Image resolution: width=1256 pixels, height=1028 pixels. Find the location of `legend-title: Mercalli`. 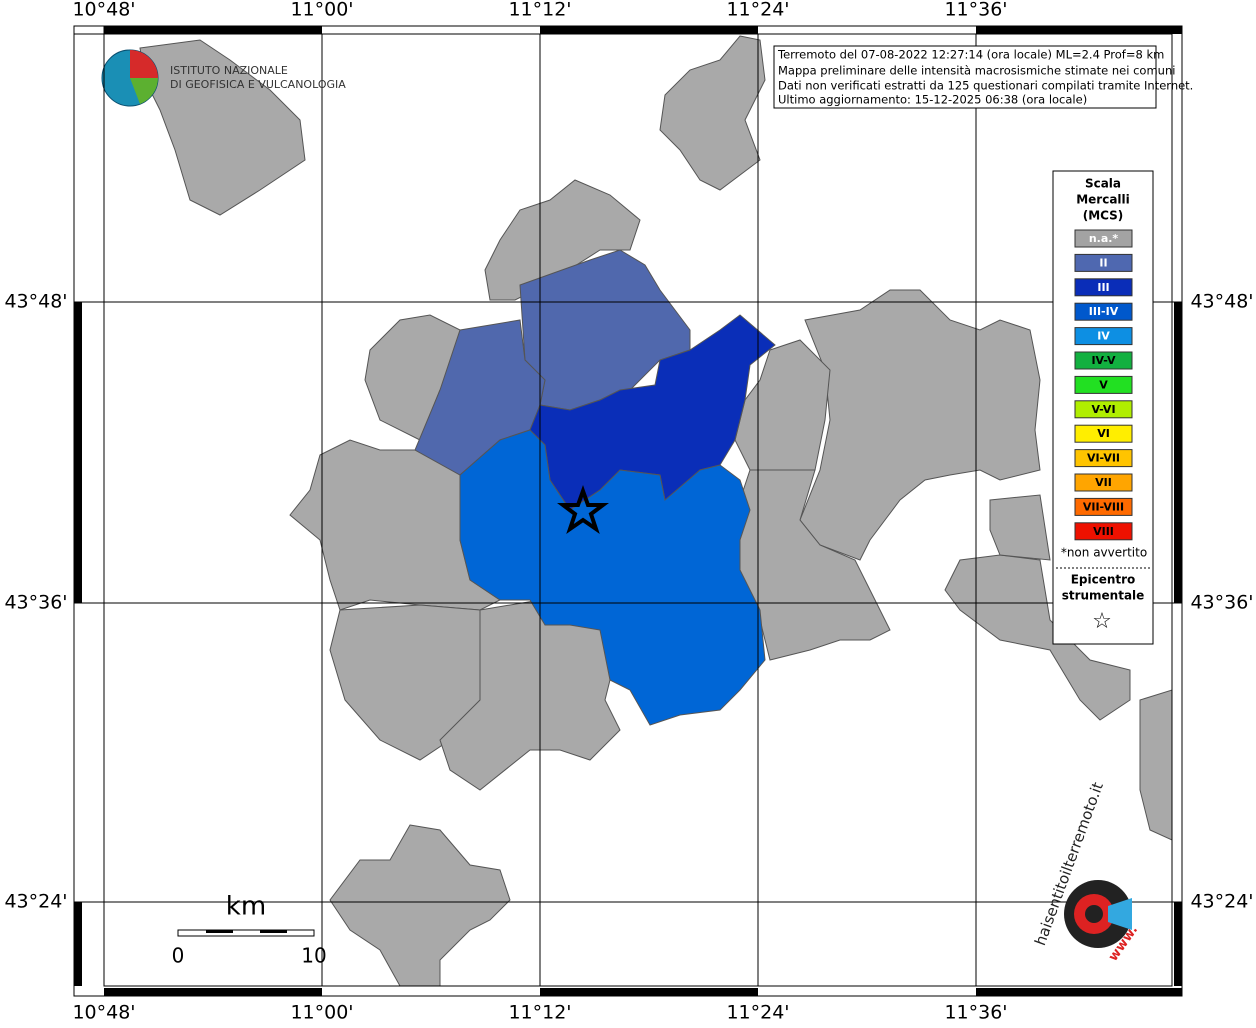

legend-title: Mercalli is located at coordinates (1103, 200).